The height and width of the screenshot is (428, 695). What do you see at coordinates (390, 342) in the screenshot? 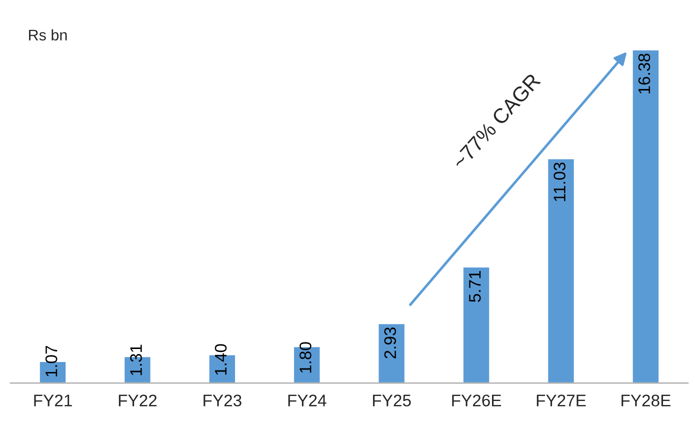
I see `data-label: 2.93` at bounding box center [390, 342].